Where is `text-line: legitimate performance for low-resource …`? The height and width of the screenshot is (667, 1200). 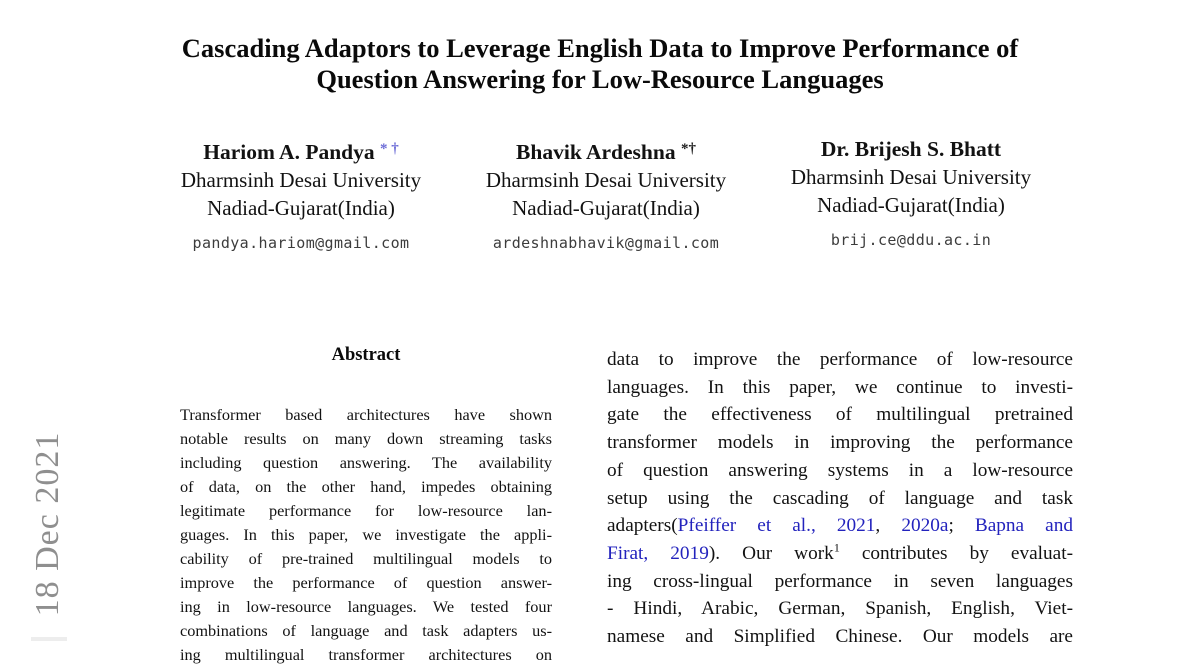 text-line: legitimate performance for low-resource … is located at coordinates (366, 510).